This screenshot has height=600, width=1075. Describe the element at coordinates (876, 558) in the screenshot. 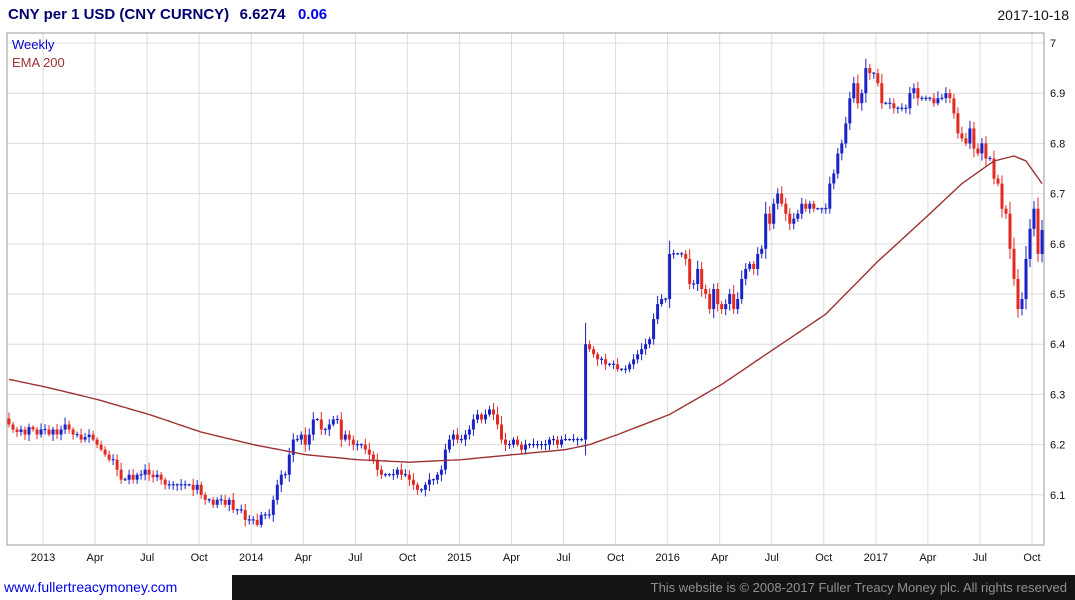

I see `svg-text: 2017` at that location.